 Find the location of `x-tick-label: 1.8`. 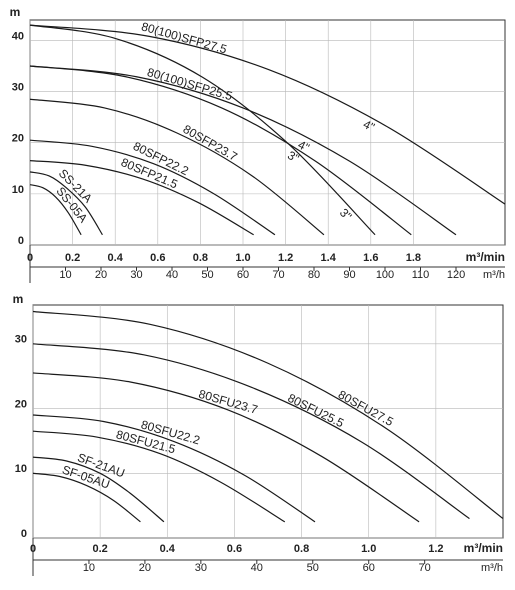

x-tick-label: 1.8 is located at coordinates (413, 258).